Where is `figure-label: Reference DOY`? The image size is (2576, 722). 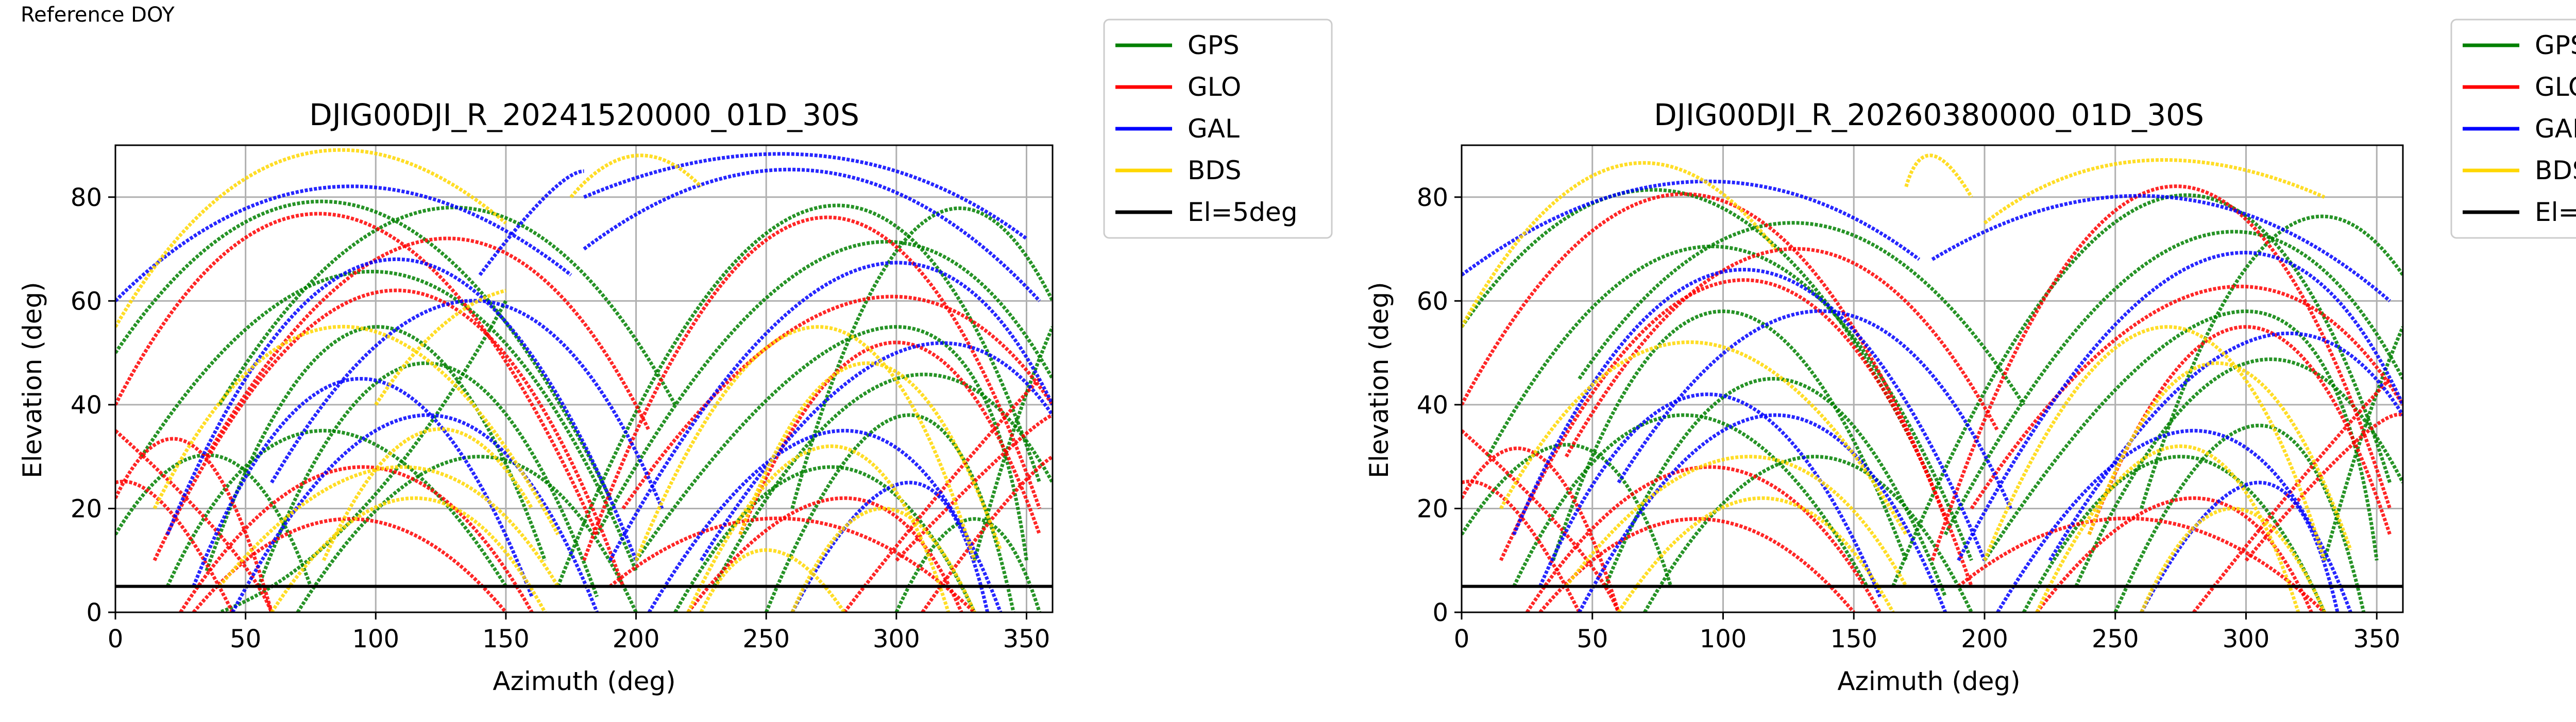 figure-label: Reference DOY is located at coordinates (98, 15).